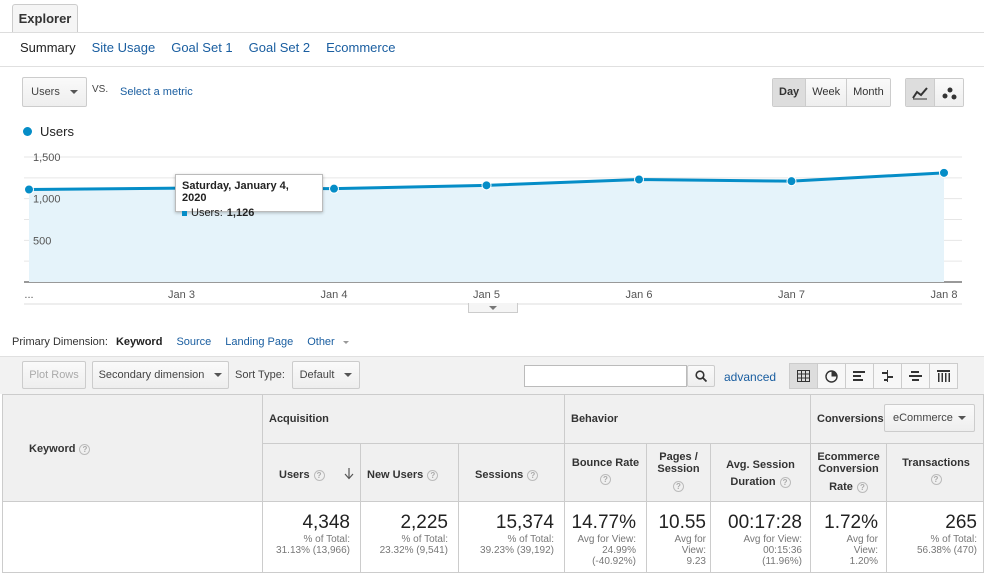 The width and height of the screenshot is (991, 573). What do you see at coordinates (48, 47) in the screenshot?
I see `subtab-summary: Summary` at bounding box center [48, 47].